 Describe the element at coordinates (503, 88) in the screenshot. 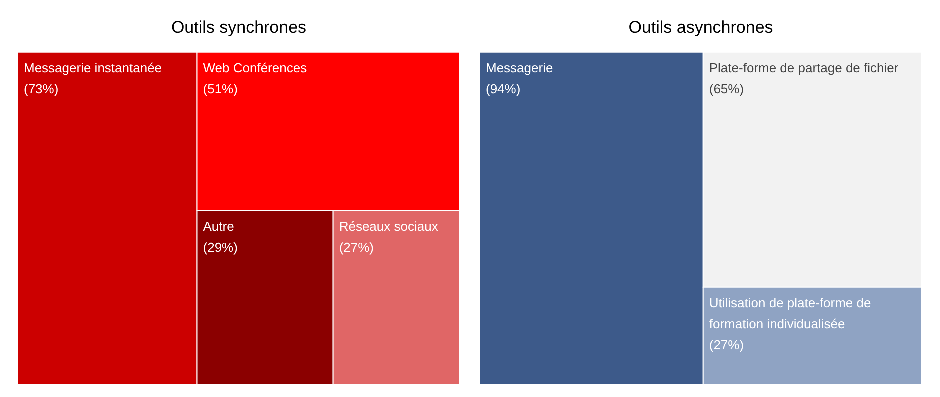

I see `data-label: (94%)` at that location.